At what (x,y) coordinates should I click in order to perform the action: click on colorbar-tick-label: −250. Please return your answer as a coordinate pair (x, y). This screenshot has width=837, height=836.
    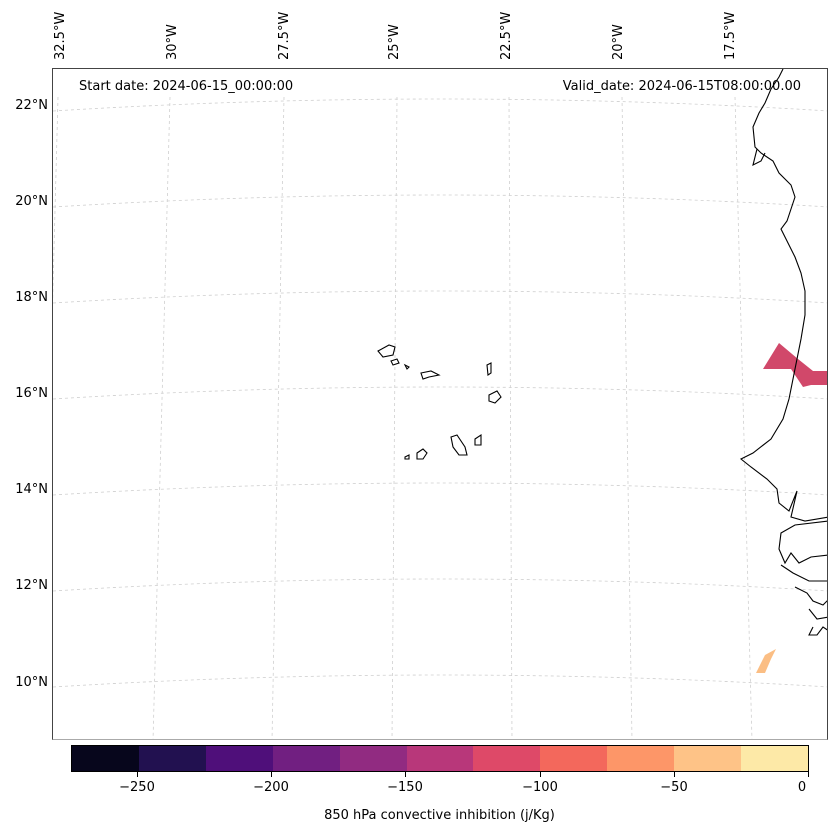
    Looking at the image, I should click on (137, 787).